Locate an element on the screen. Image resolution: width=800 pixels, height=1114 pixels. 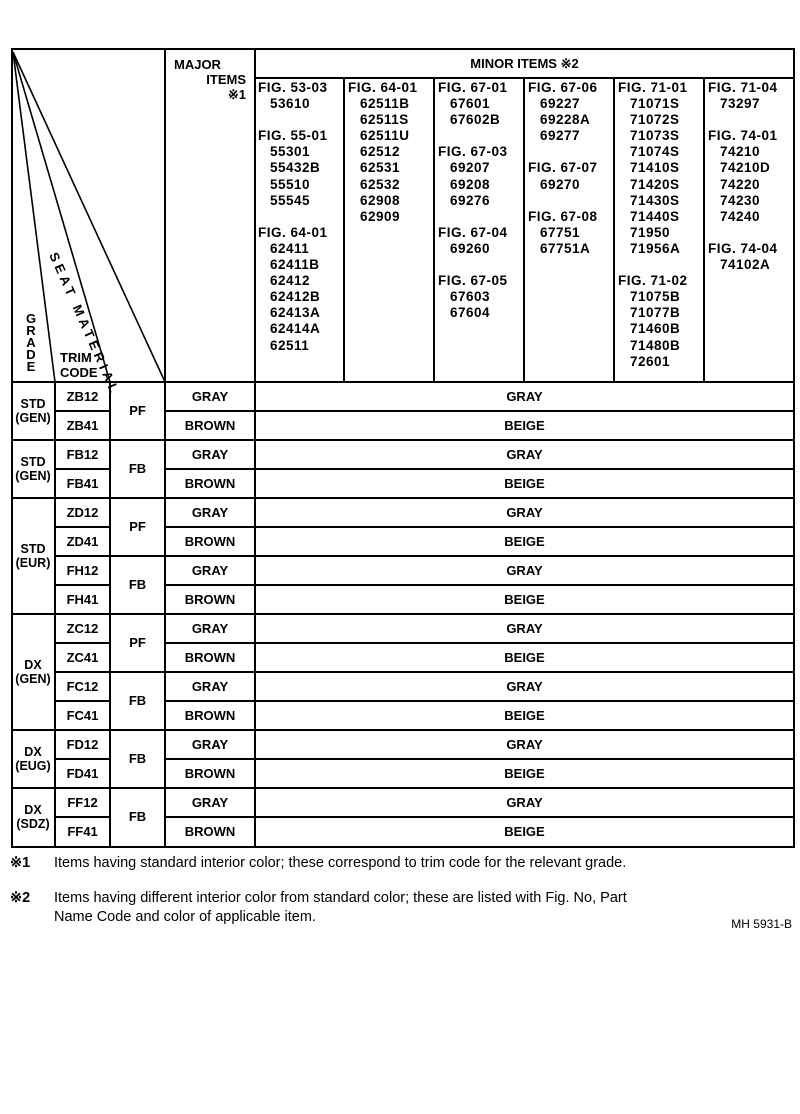
part-code: 62412B is located at coordinates (295, 297).